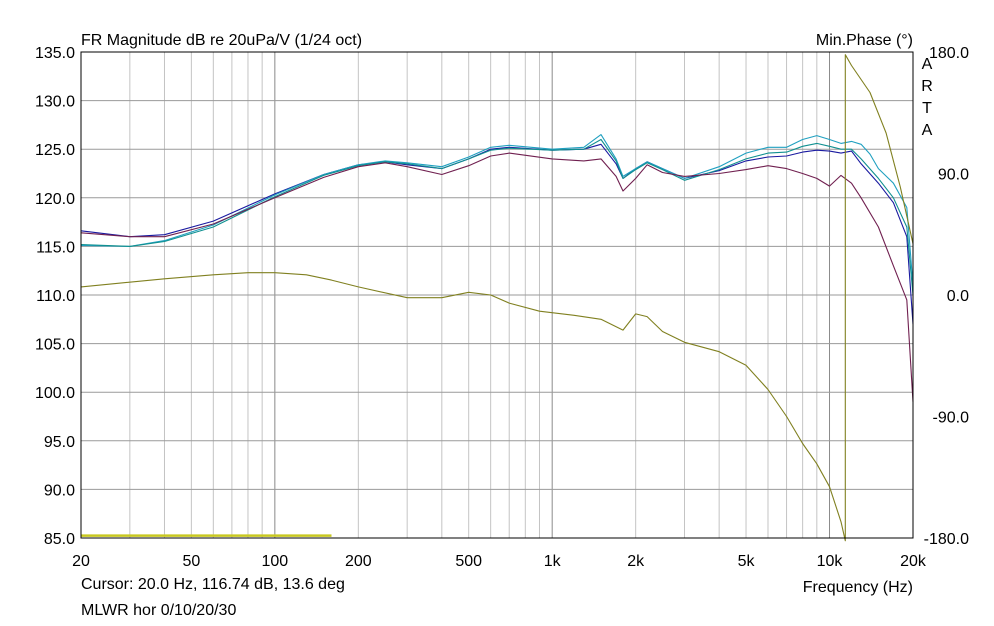 Image resolution: width=994 pixels, height=626 pixels. What do you see at coordinates (499, 561) in the screenshot?
I see `x-tick-labels: 20 50 100 200 500 1k 2k 5k 10k 20k` at bounding box center [499, 561].